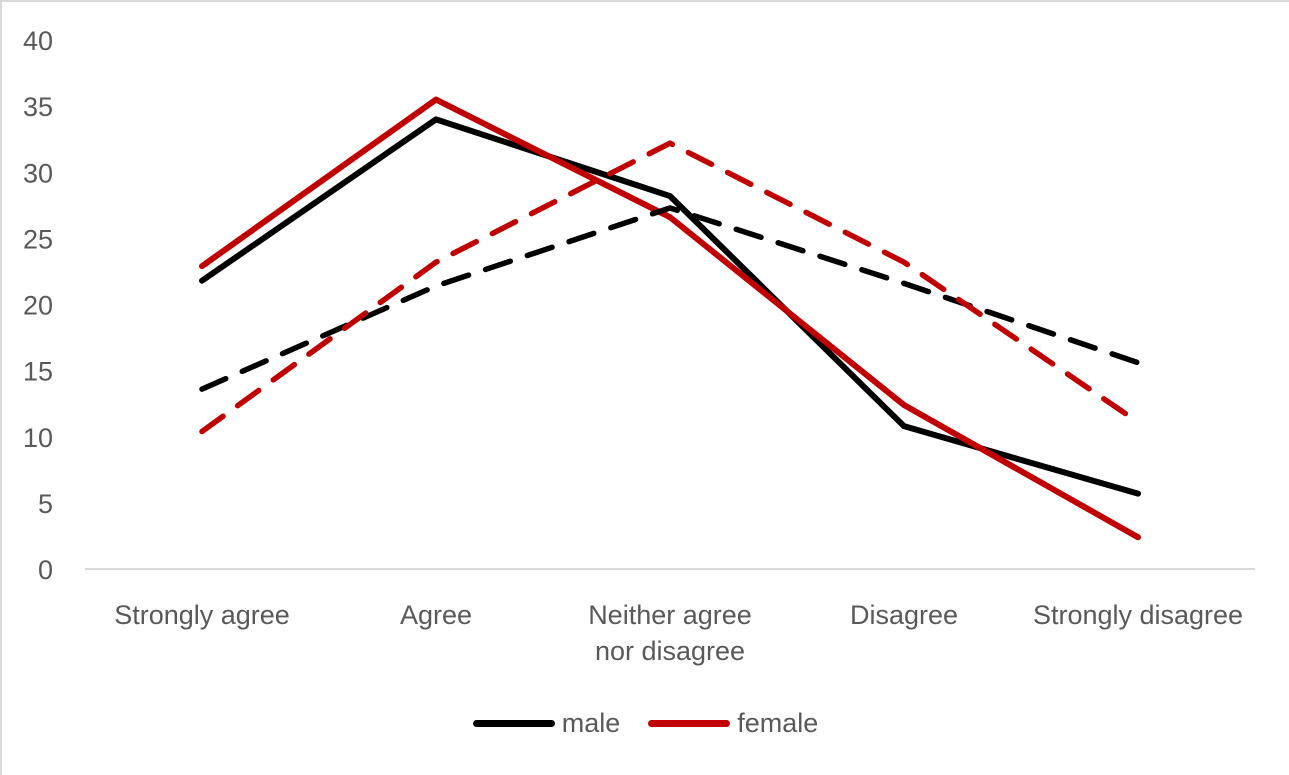 The image size is (1289, 775). Describe the element at coordinates (45, 504) in the screenshot. I see `y-tick-label: 5` at that location.